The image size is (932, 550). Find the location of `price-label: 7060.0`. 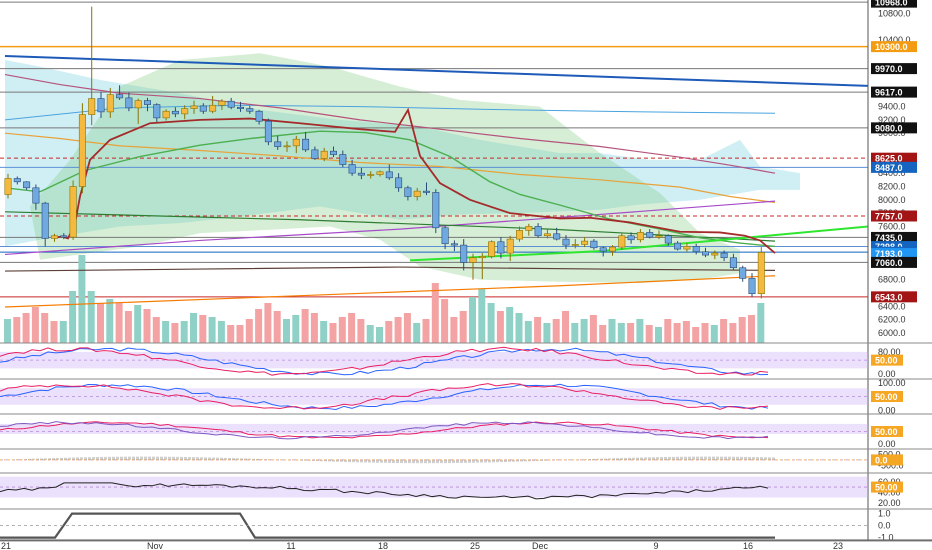

price-label: 7060.0 is located at coordinates (894, 262).